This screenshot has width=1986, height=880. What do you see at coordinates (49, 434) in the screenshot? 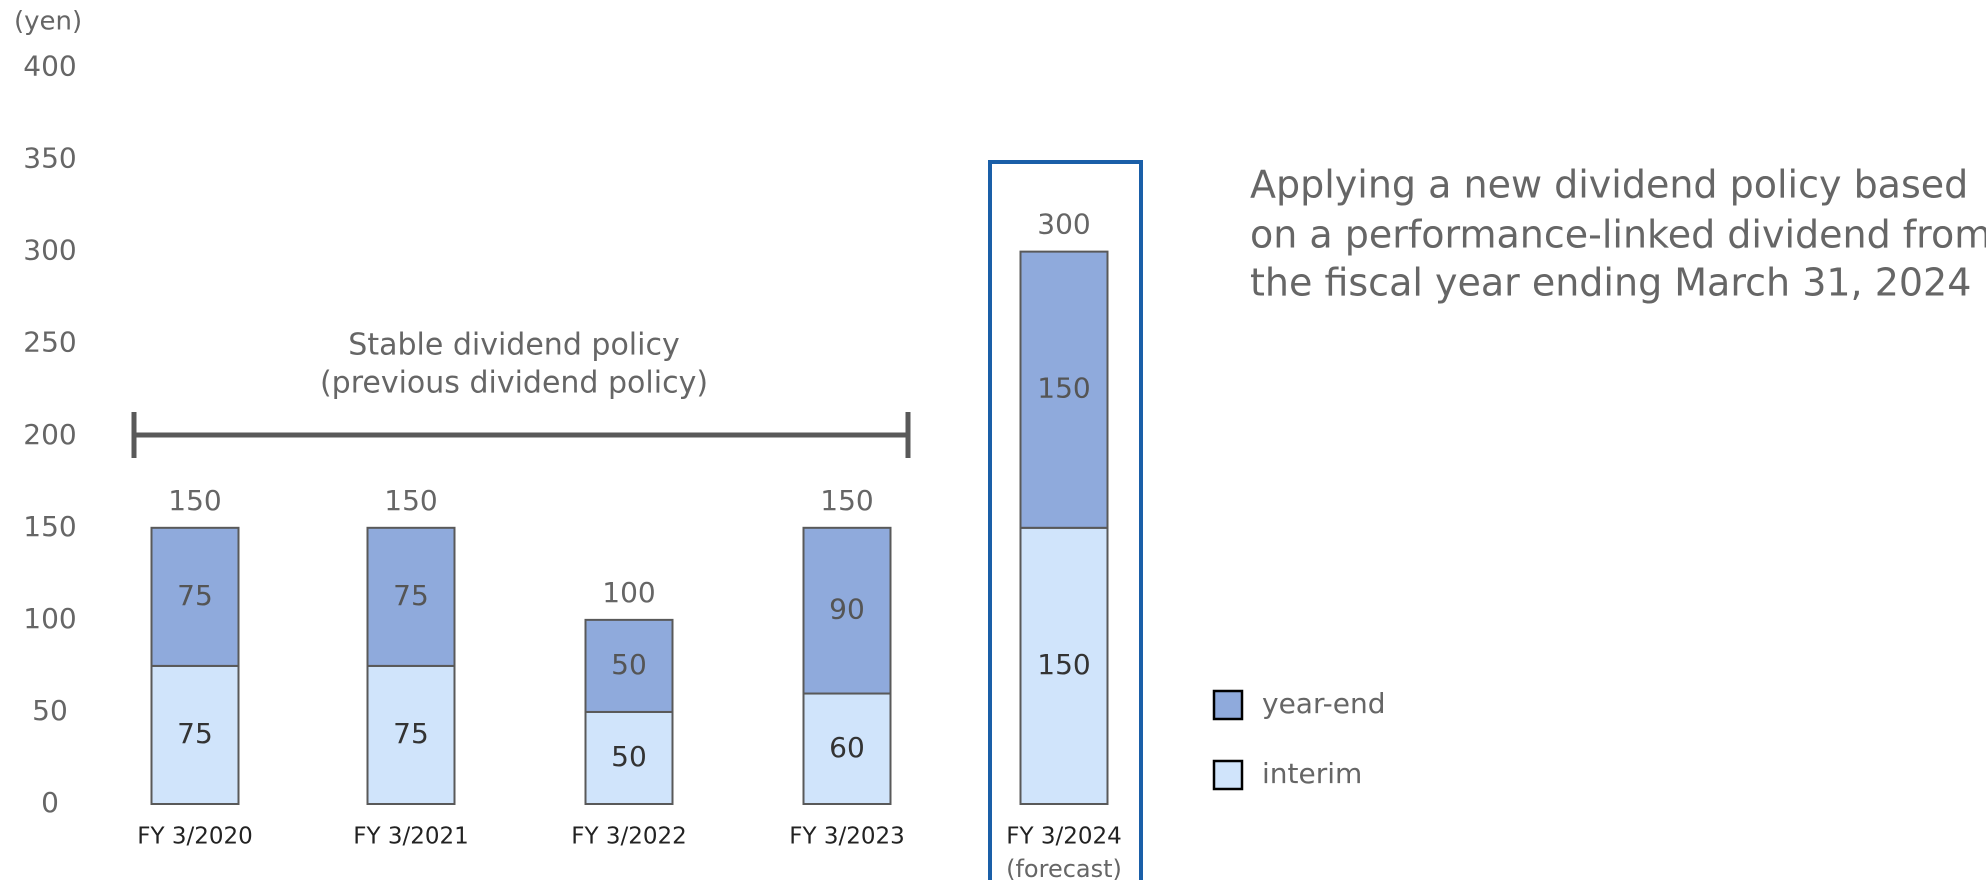
I see `y-tick-label: 200` at bounding box center [49, 434].